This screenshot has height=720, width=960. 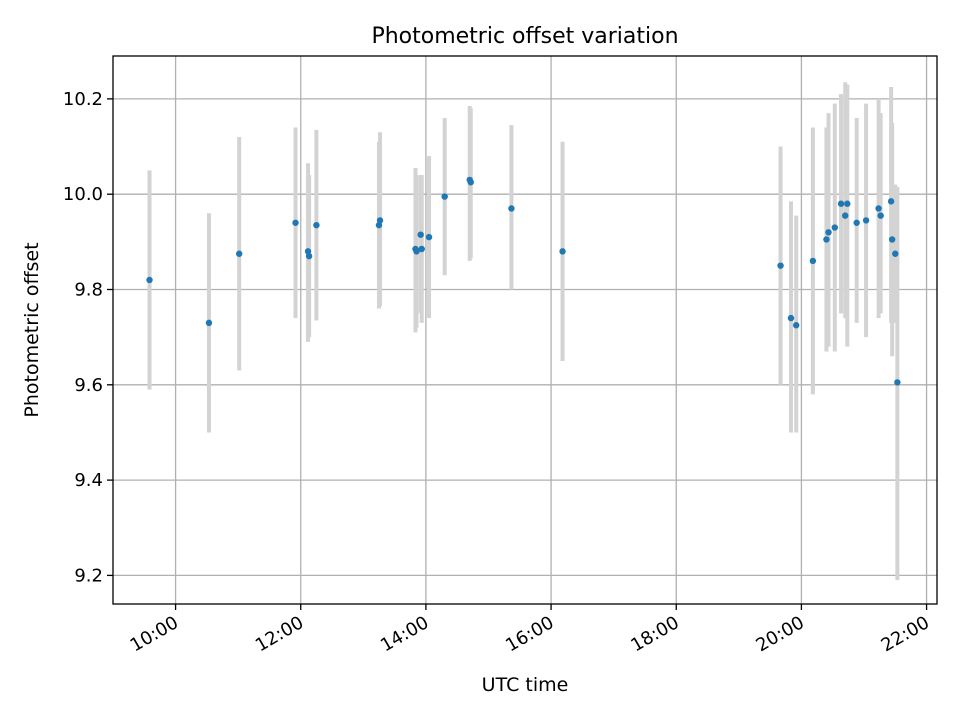 I want to click on x-tick-label: 16:00, so click(x=529, y=634).